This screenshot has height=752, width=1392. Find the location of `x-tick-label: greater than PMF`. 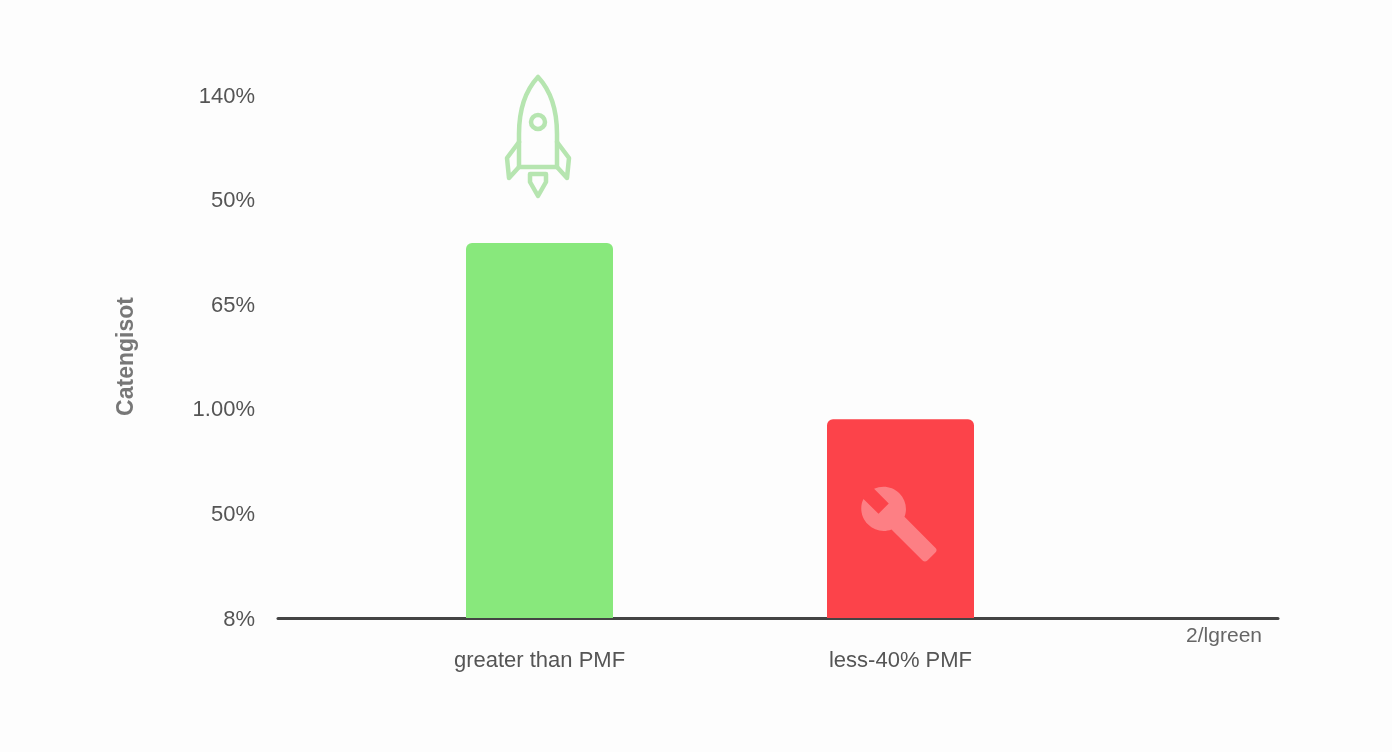

x-tick-label: greater than PMF is located at coordinates (539, 659).